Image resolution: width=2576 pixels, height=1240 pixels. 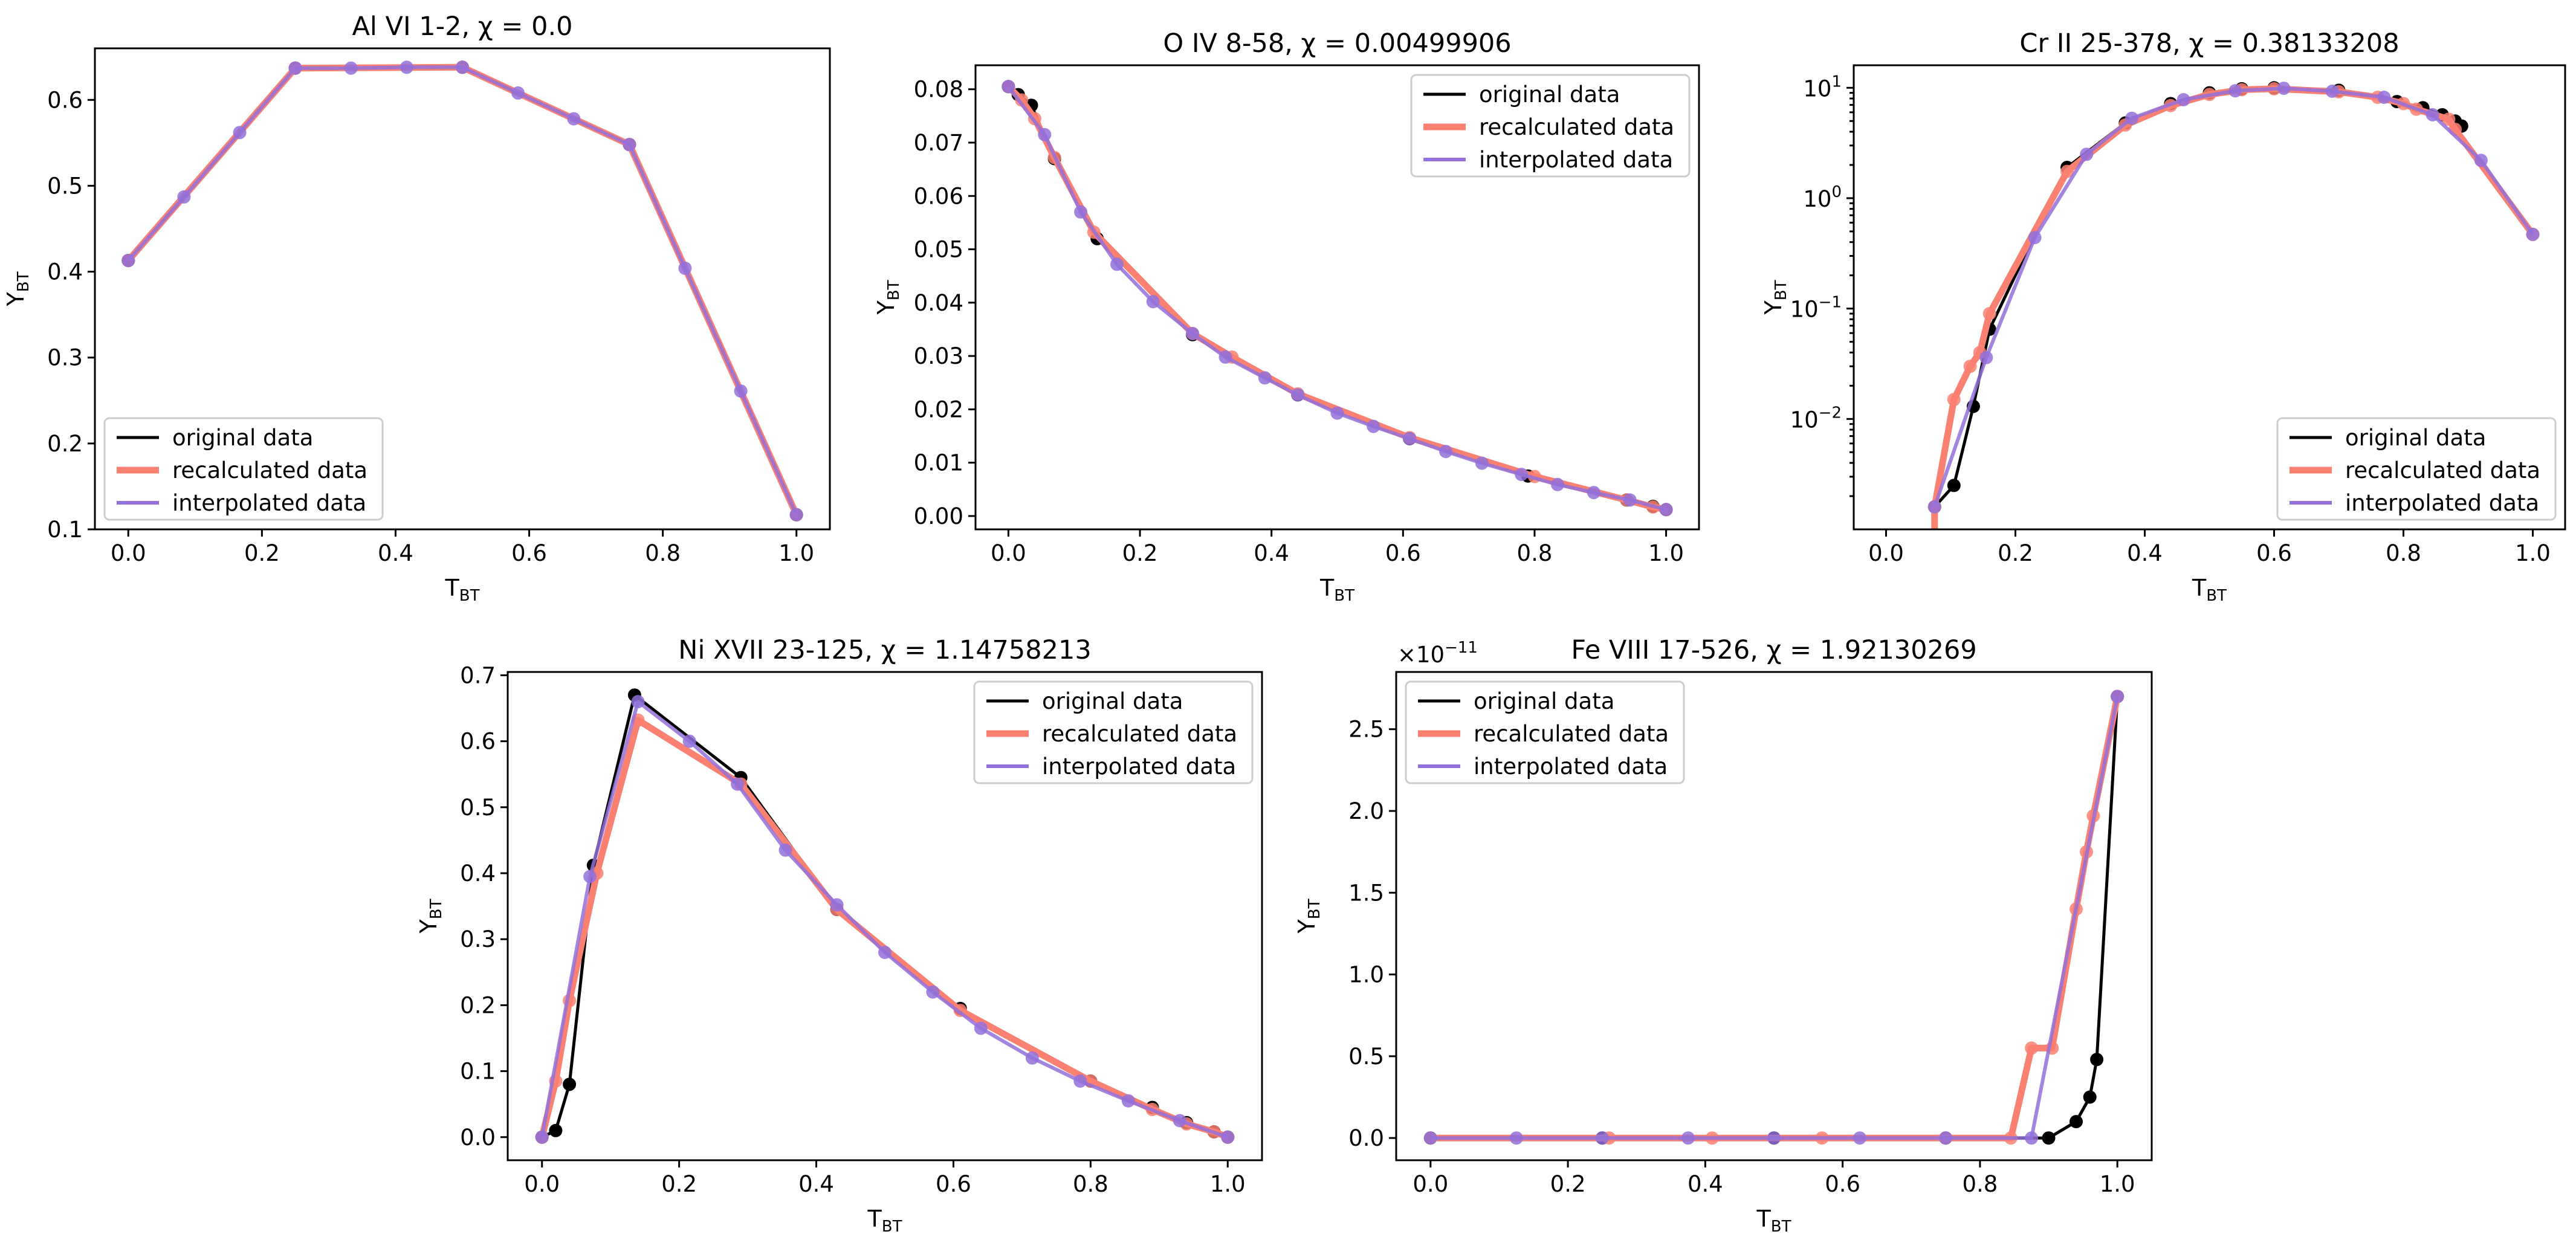 What do you see at coordinates (478, 742) in the screenshot?
I see `y-tick-label: 0.6` at bounding box center [478, 742].